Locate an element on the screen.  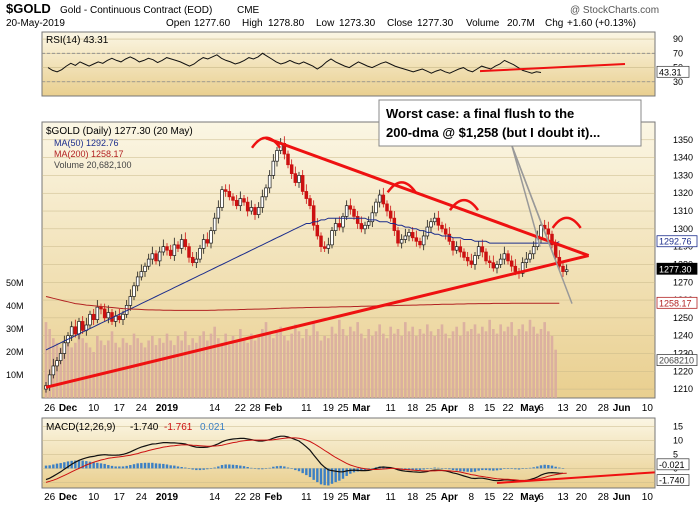
price-tick-label: 1250 is located at coordinates (683, 318).